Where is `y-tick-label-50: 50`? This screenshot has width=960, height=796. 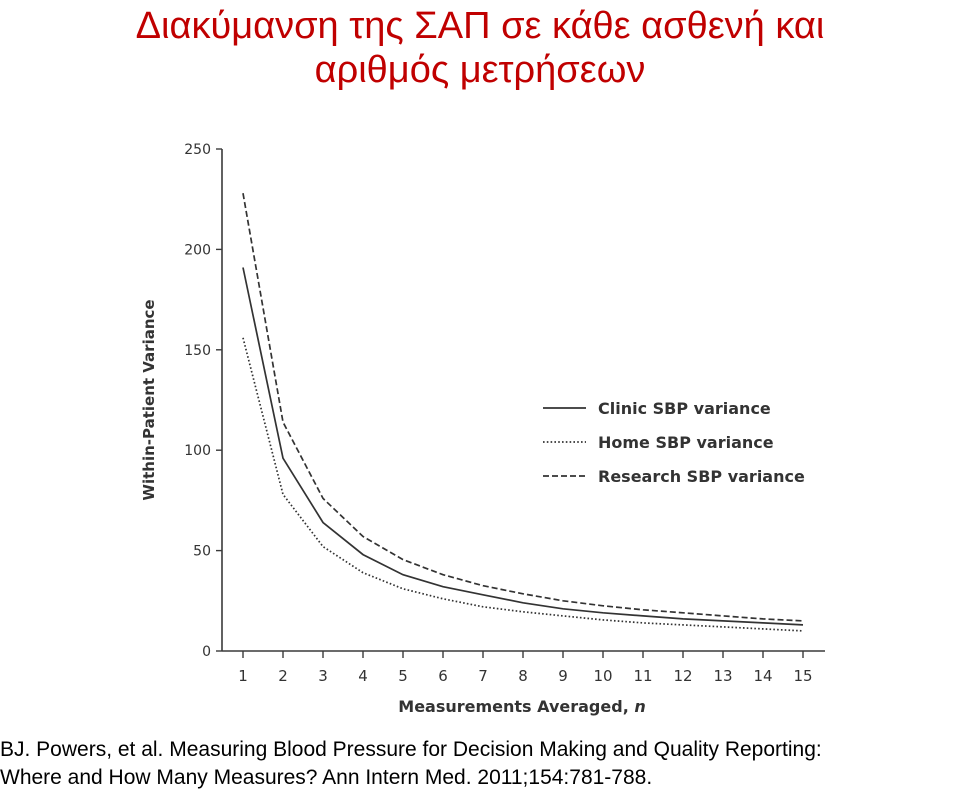
y-tick-label-50: 50 is located at coordinates (202, 552).